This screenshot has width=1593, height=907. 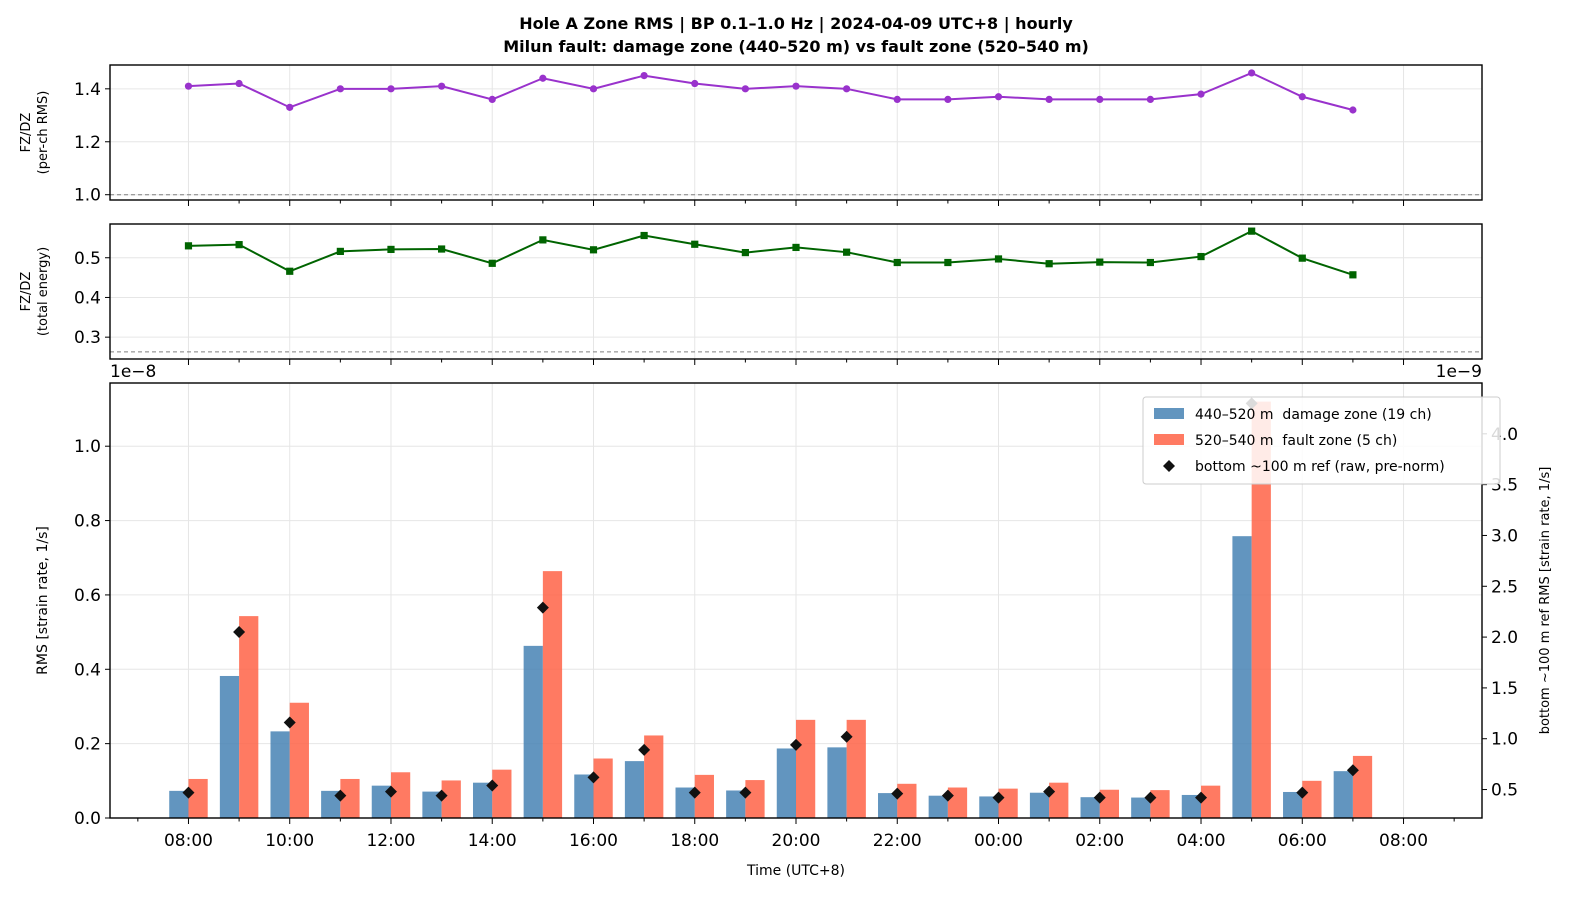 I want to click on ratio-rms-panel: 1.0 1.2 1.4 FZ/DZ (per-ch RMS), so click(x=751, y=135).